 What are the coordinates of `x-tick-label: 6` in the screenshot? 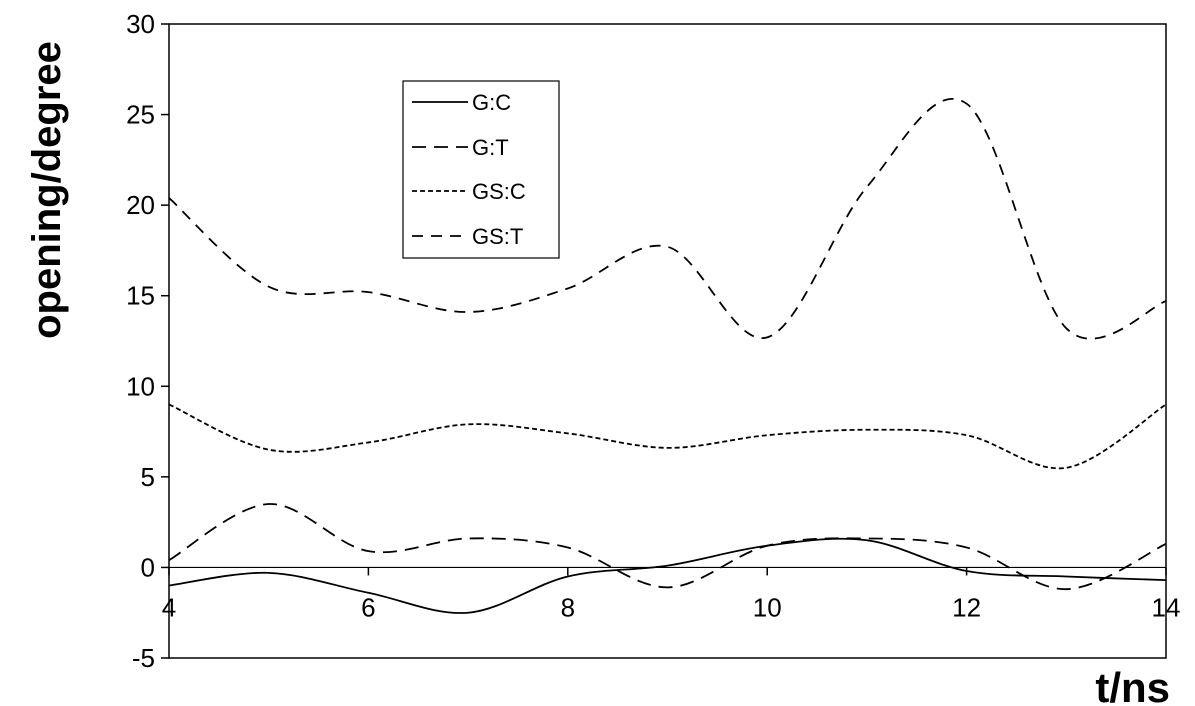 It's located at (368, 607).